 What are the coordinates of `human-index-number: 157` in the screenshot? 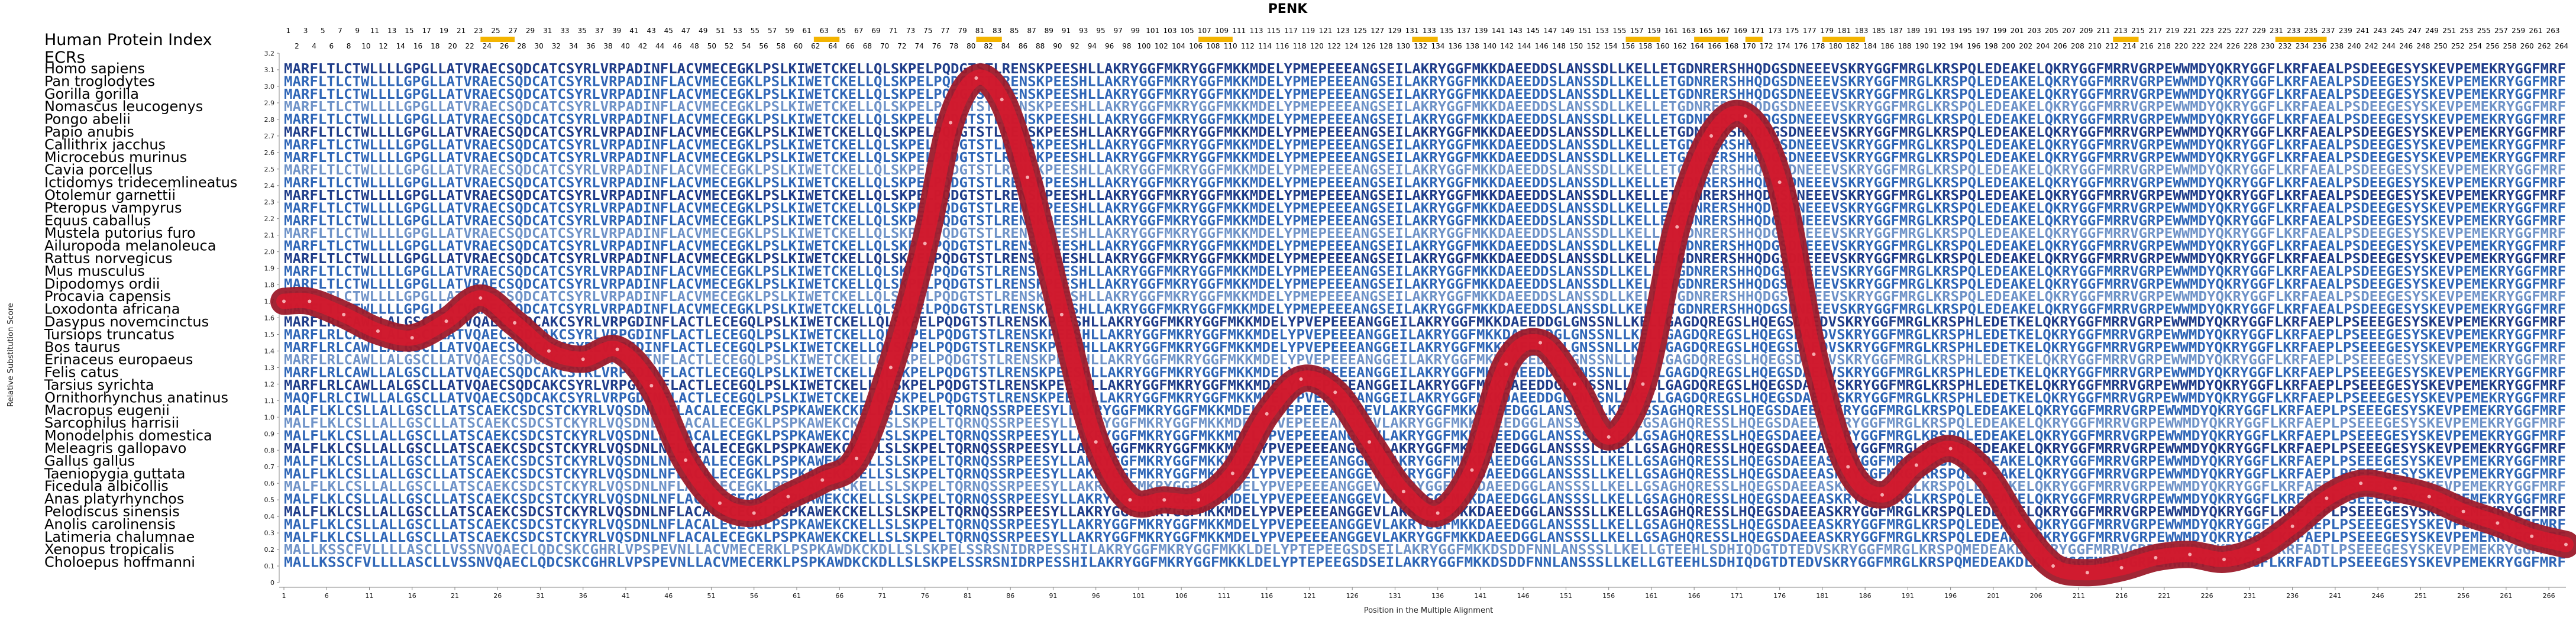 It's located at (1637, 31).